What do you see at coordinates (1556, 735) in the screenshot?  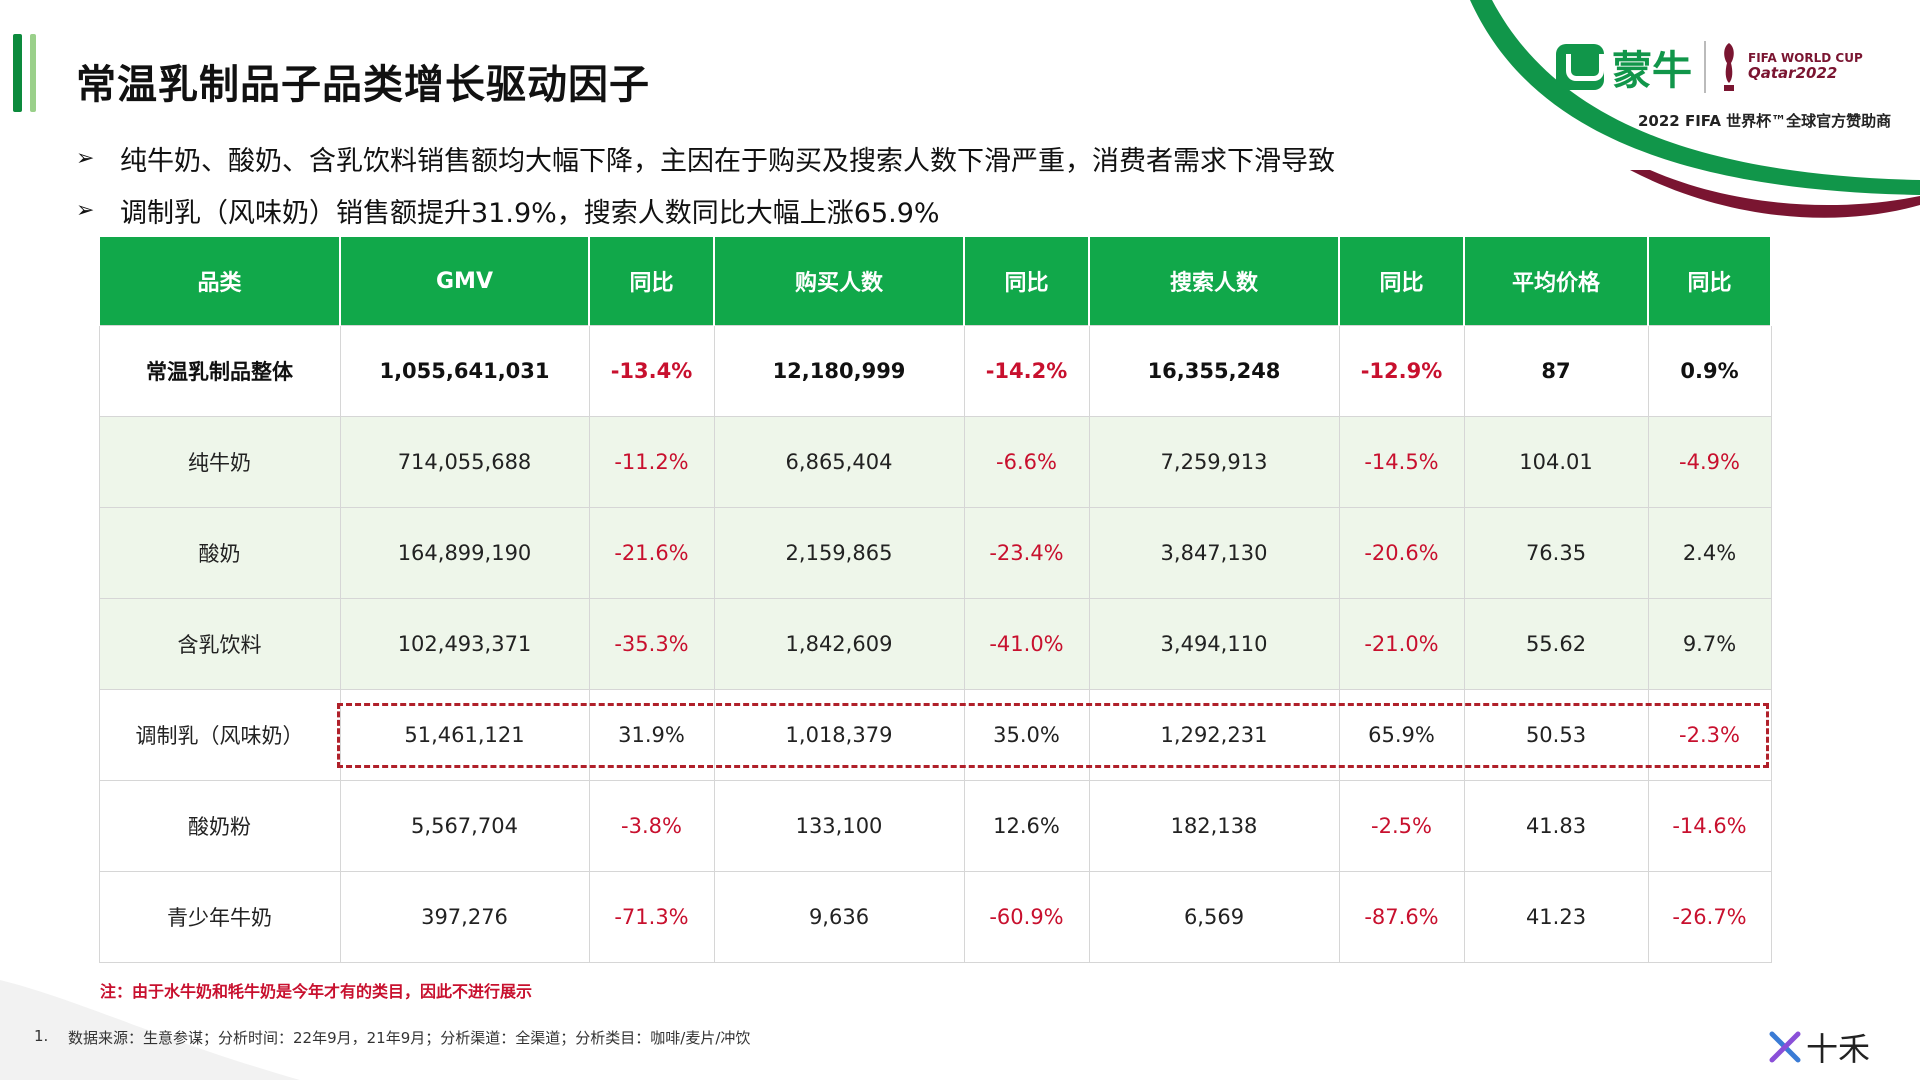 I see `table-cell: 50.53` at bounding box center [1556, 735].